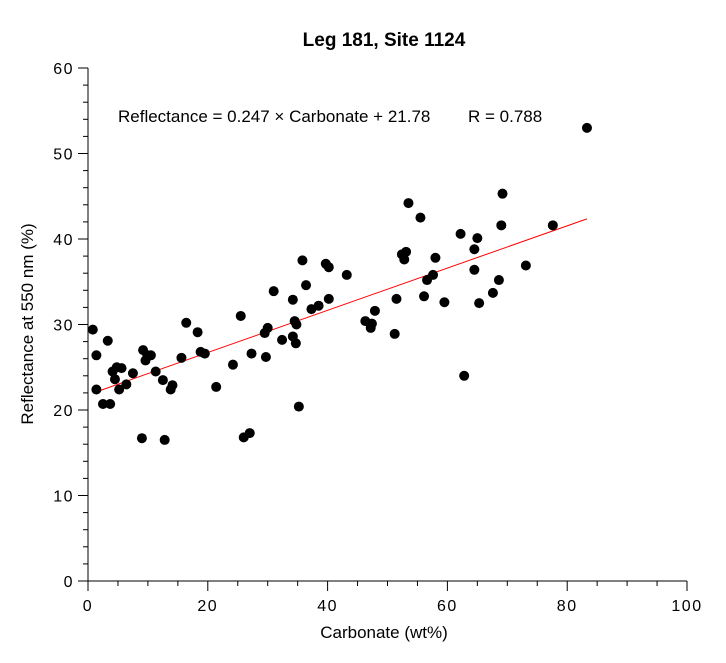 The height and width of the screenshot is (663, 726). I want to click on y-tick-label: 0, so click(69, 582).